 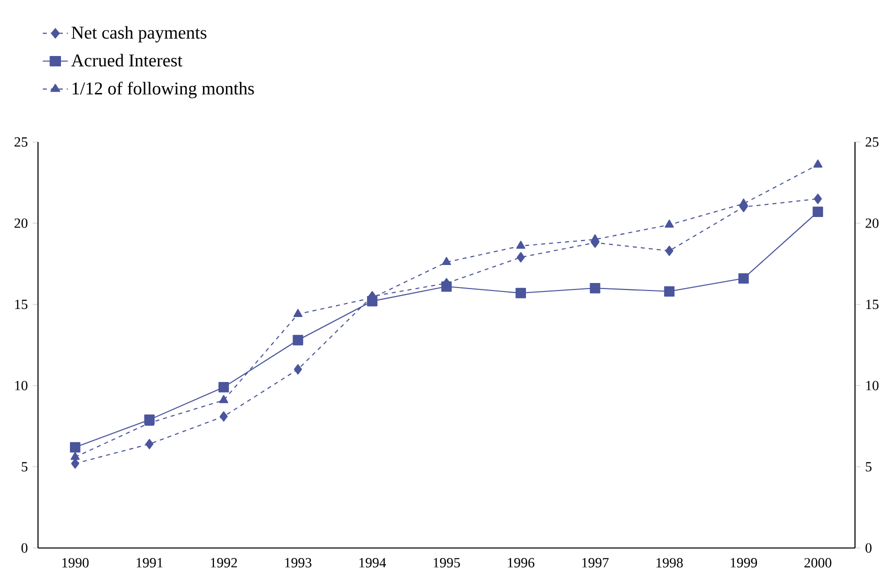 I want to click on y2-tick-label: 5, so click(x=869, y=467).